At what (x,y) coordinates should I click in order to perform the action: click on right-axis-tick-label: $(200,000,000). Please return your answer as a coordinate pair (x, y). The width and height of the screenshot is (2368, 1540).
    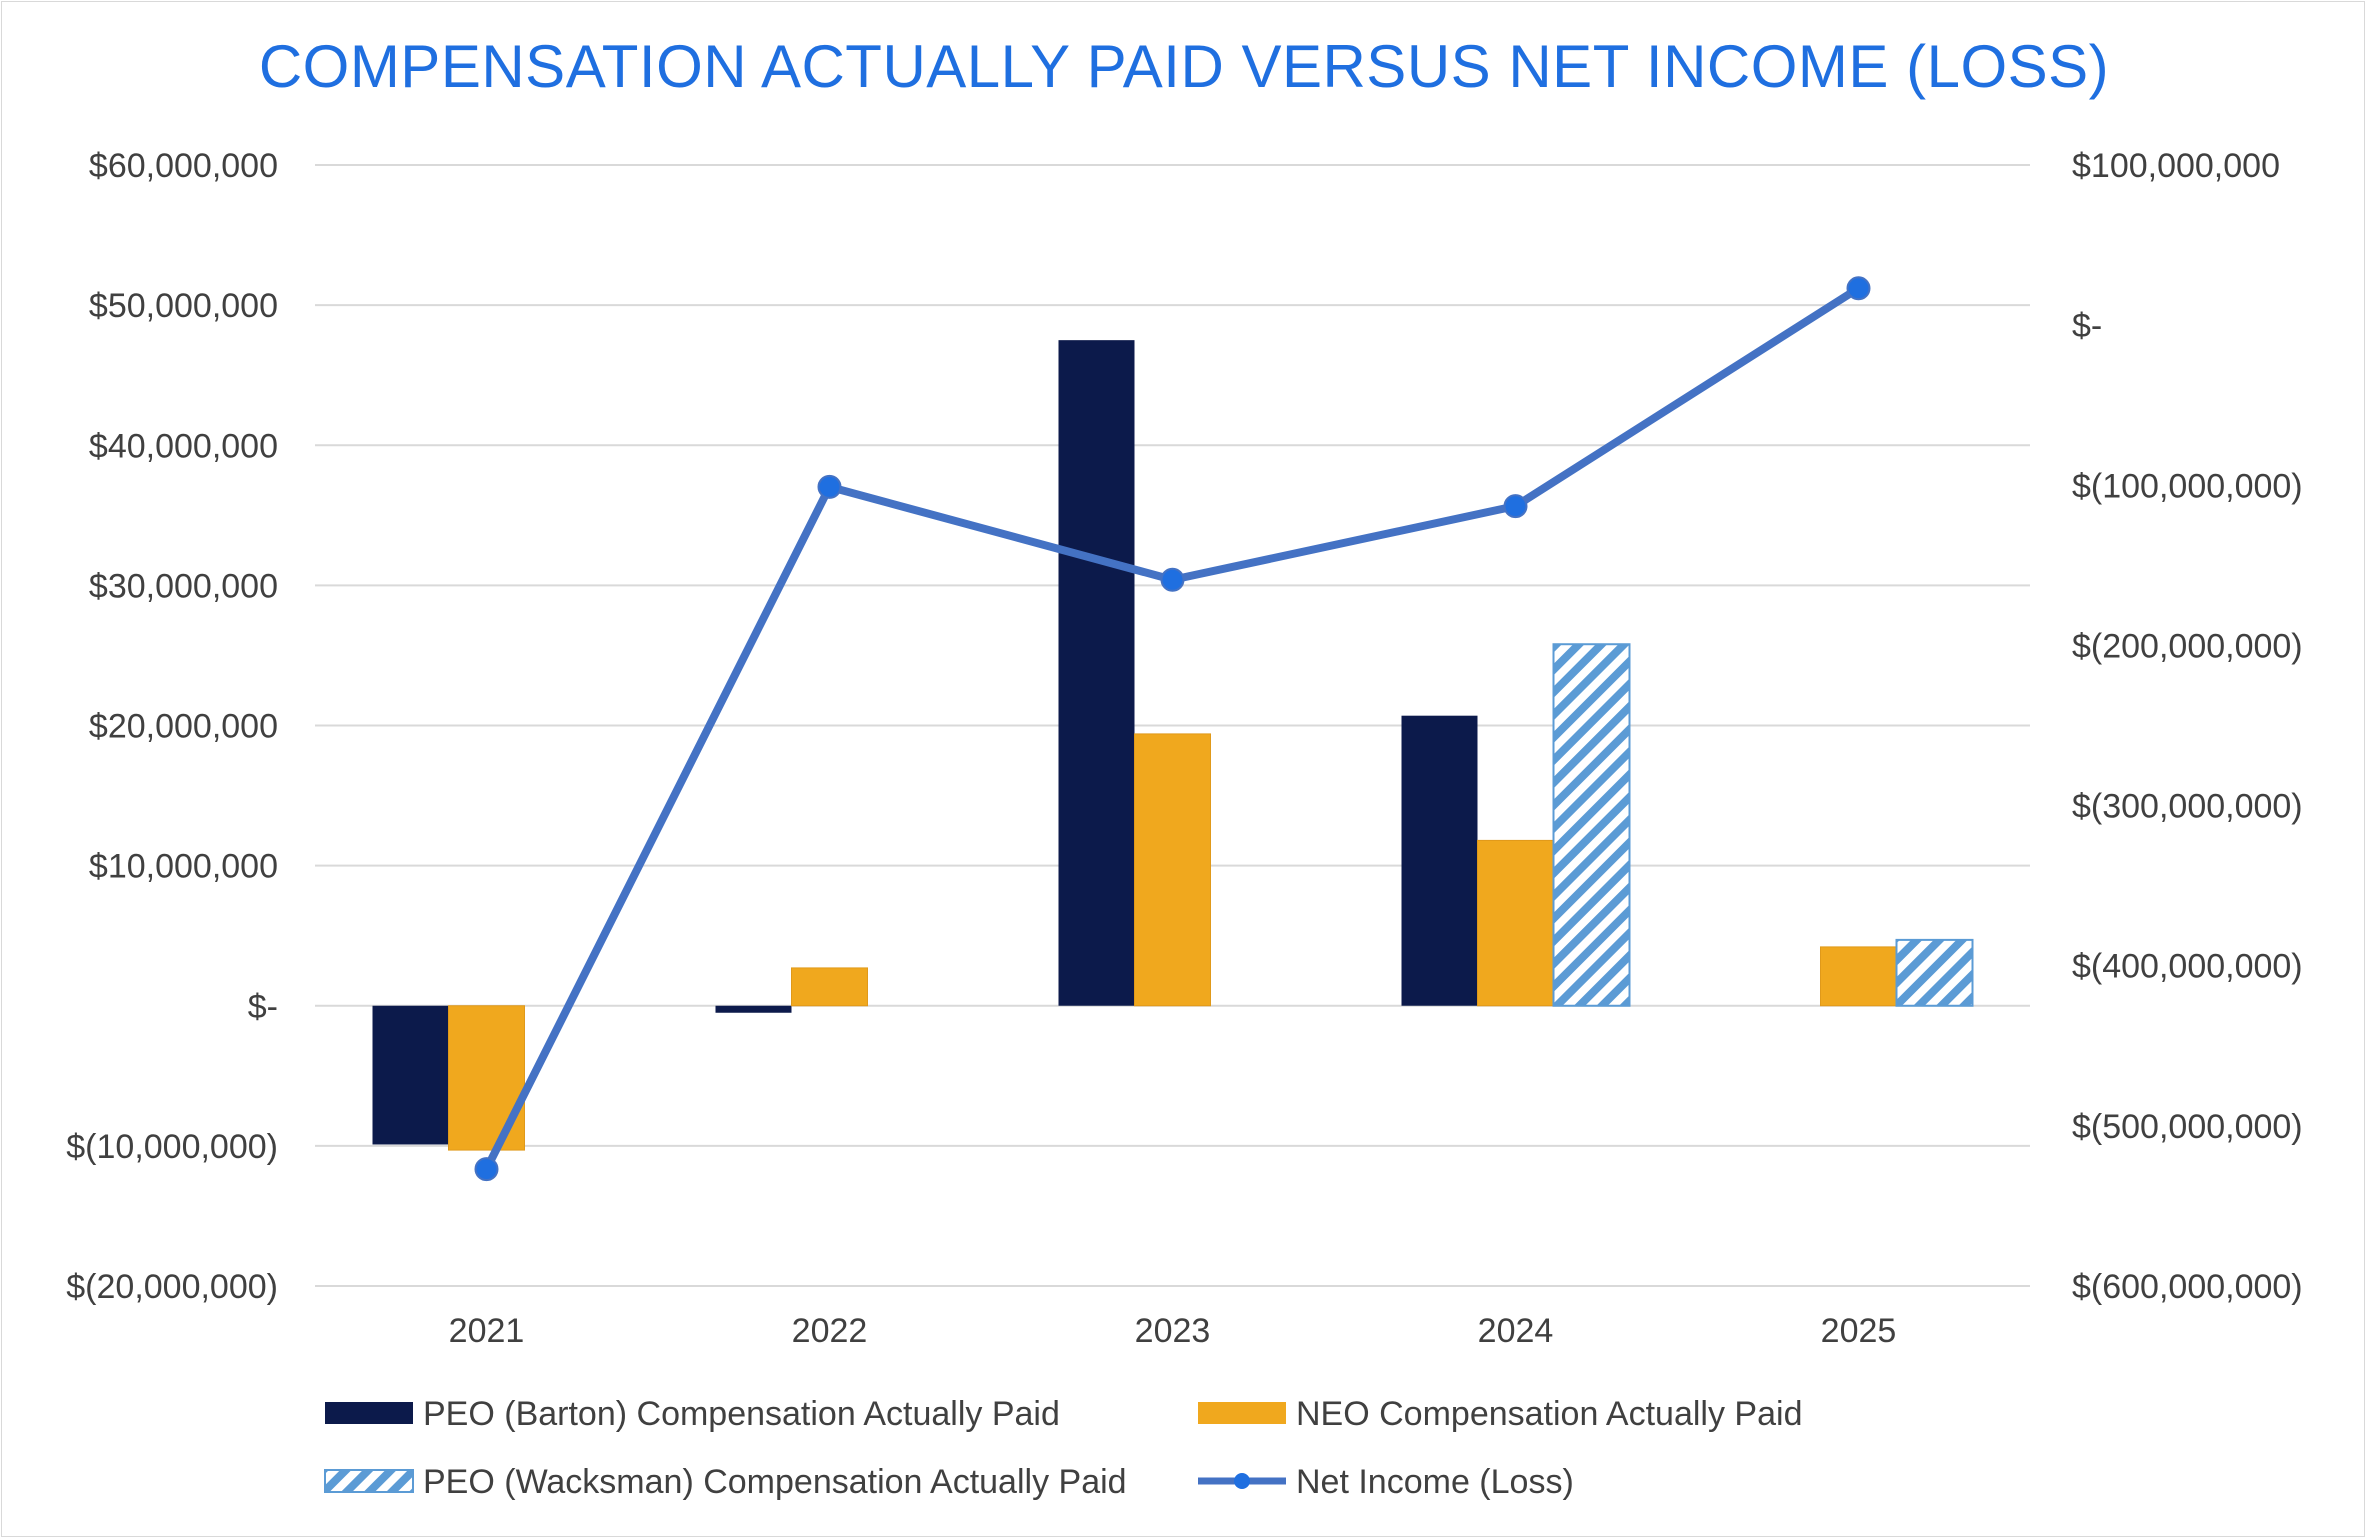
    Looking at the image, I should click on (2187, 646).